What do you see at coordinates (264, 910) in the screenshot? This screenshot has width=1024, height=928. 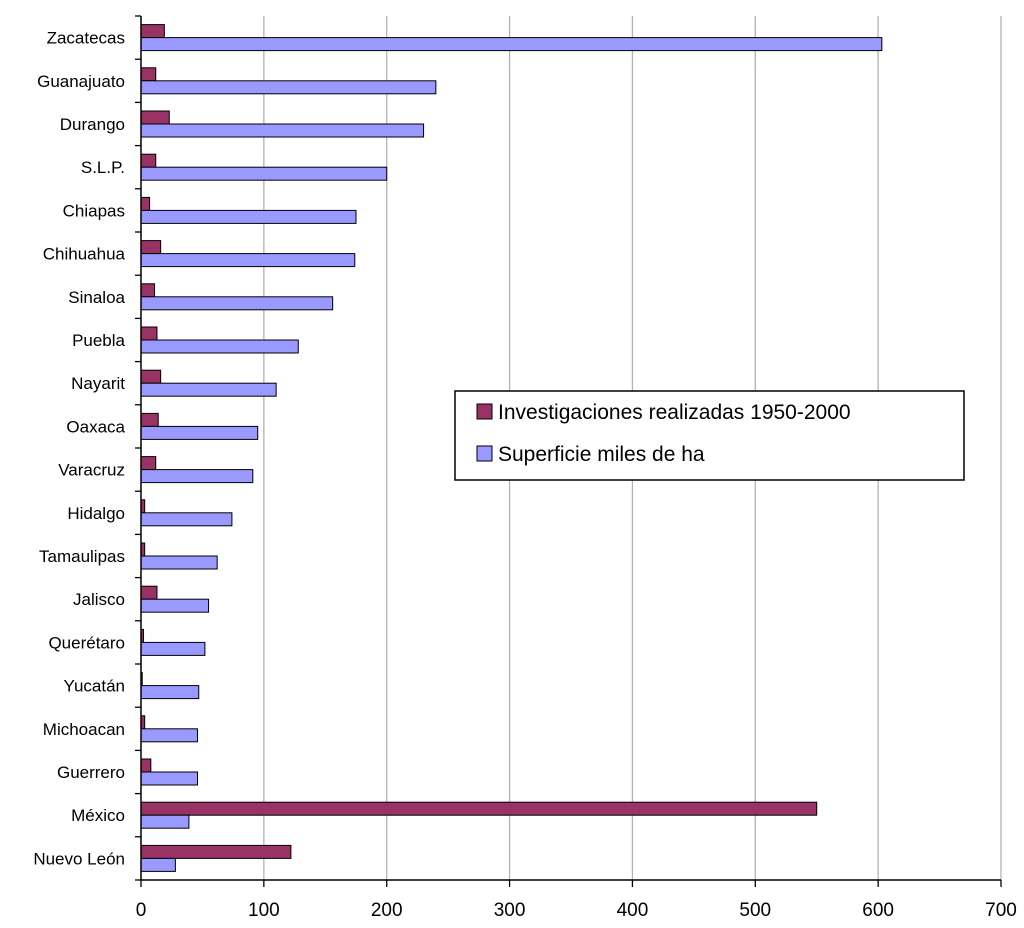 I see `x-tick-label: 100` at bounding box center [264, 910].